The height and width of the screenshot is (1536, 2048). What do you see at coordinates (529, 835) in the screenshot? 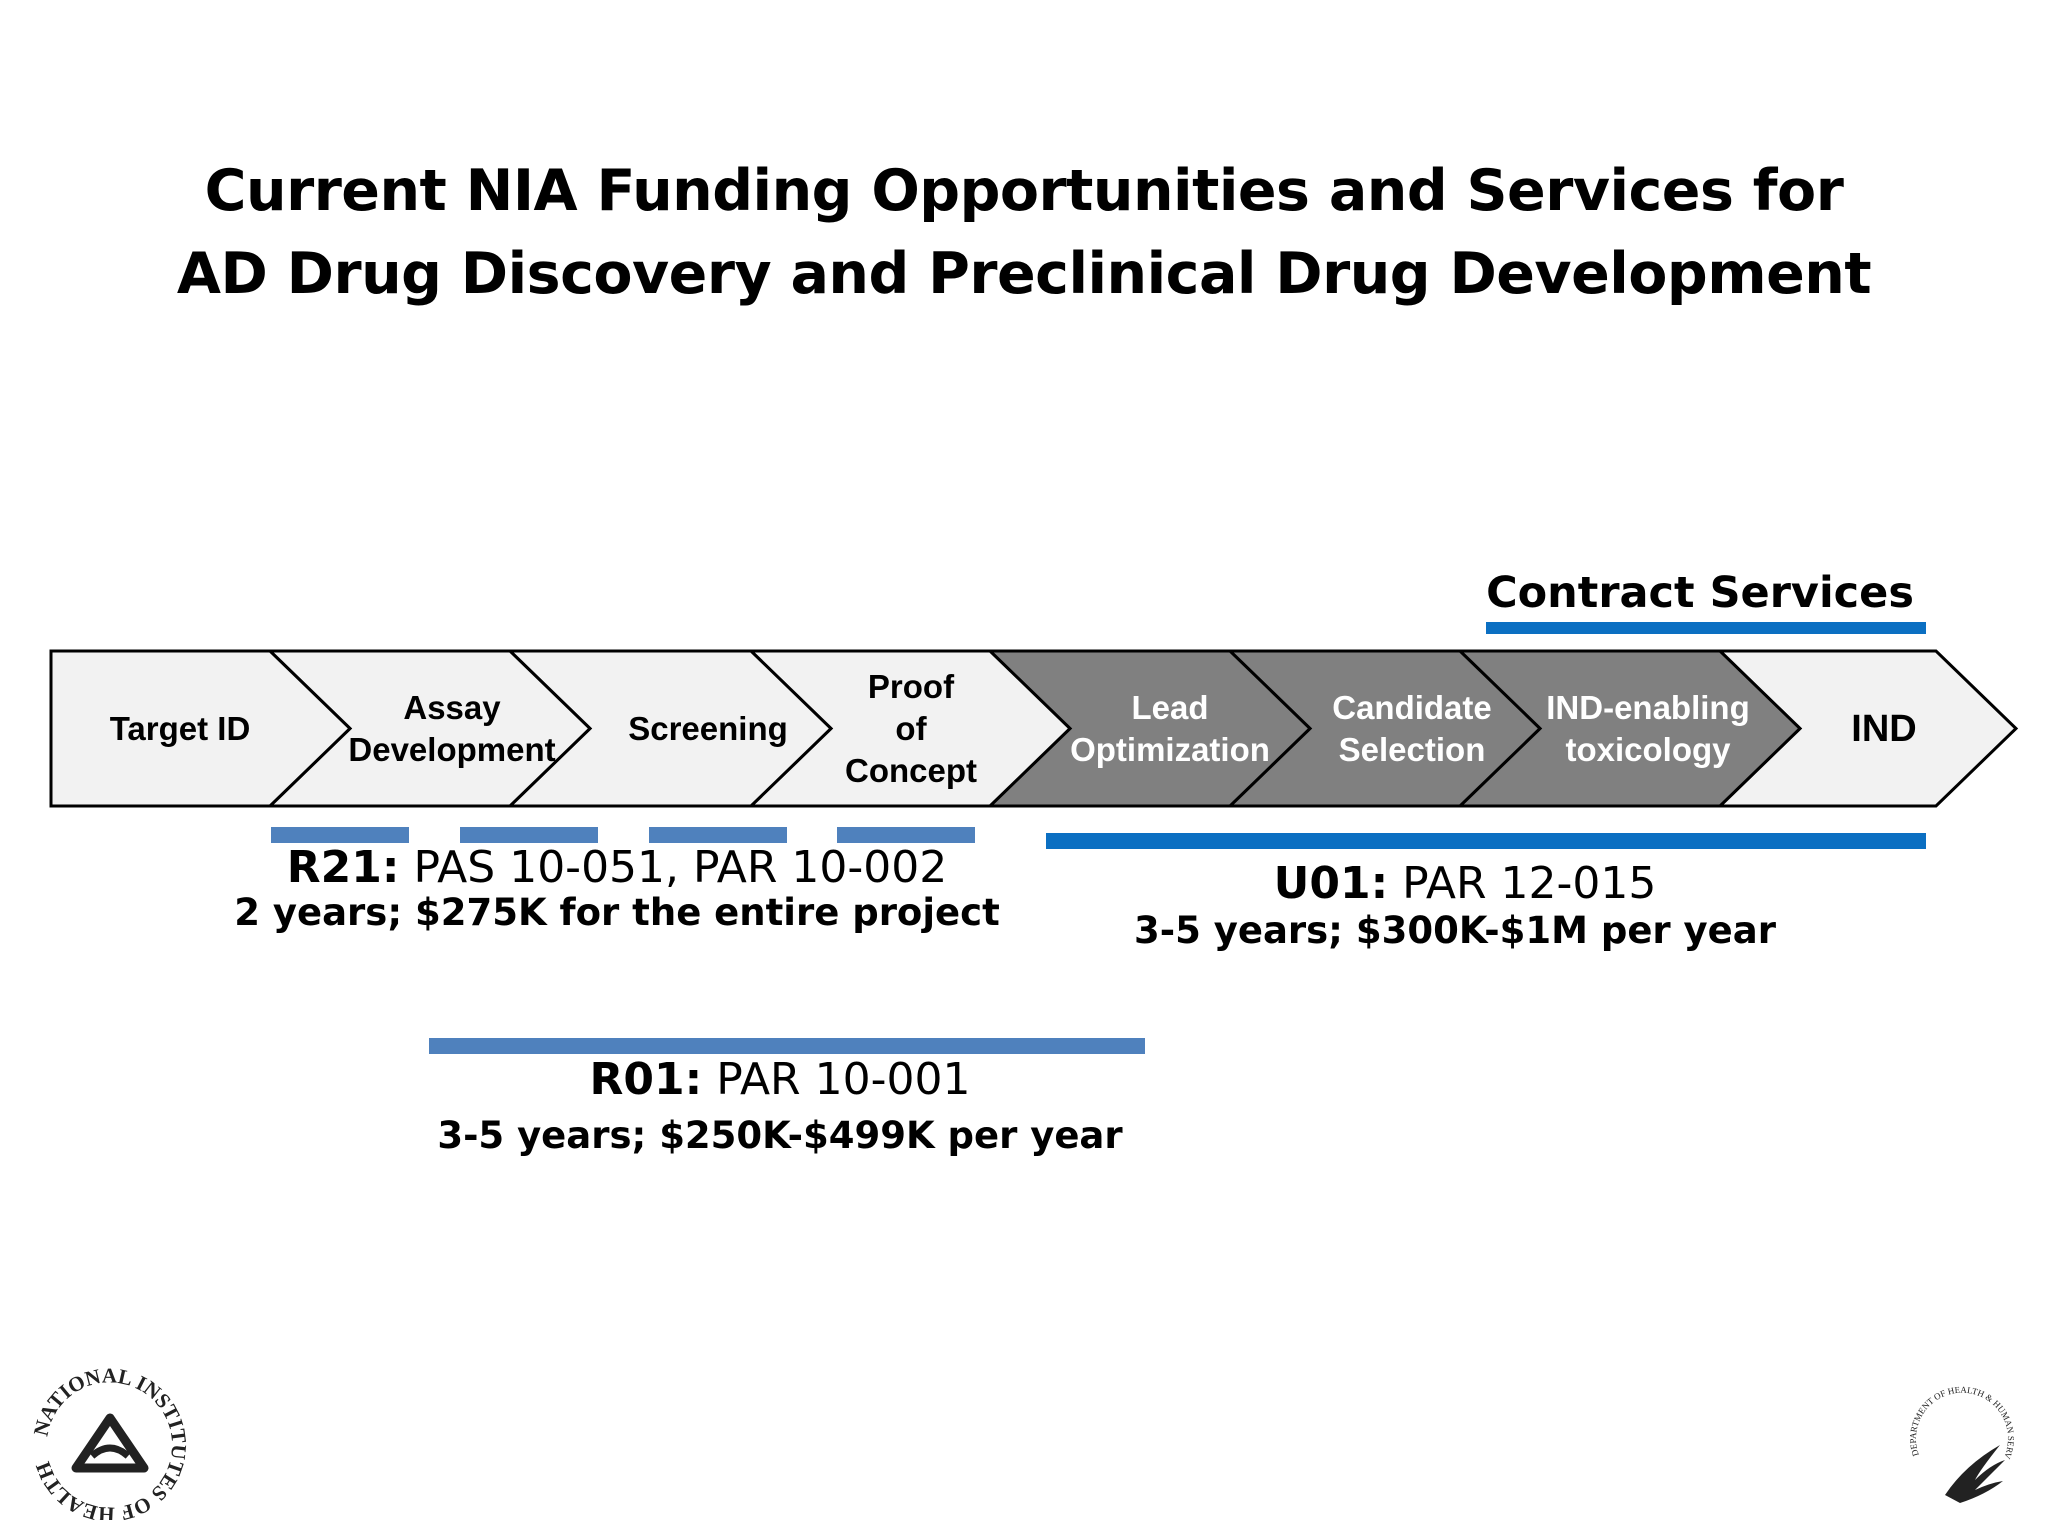
I see `r21-bar-screening` at bounding box center [529, 835].